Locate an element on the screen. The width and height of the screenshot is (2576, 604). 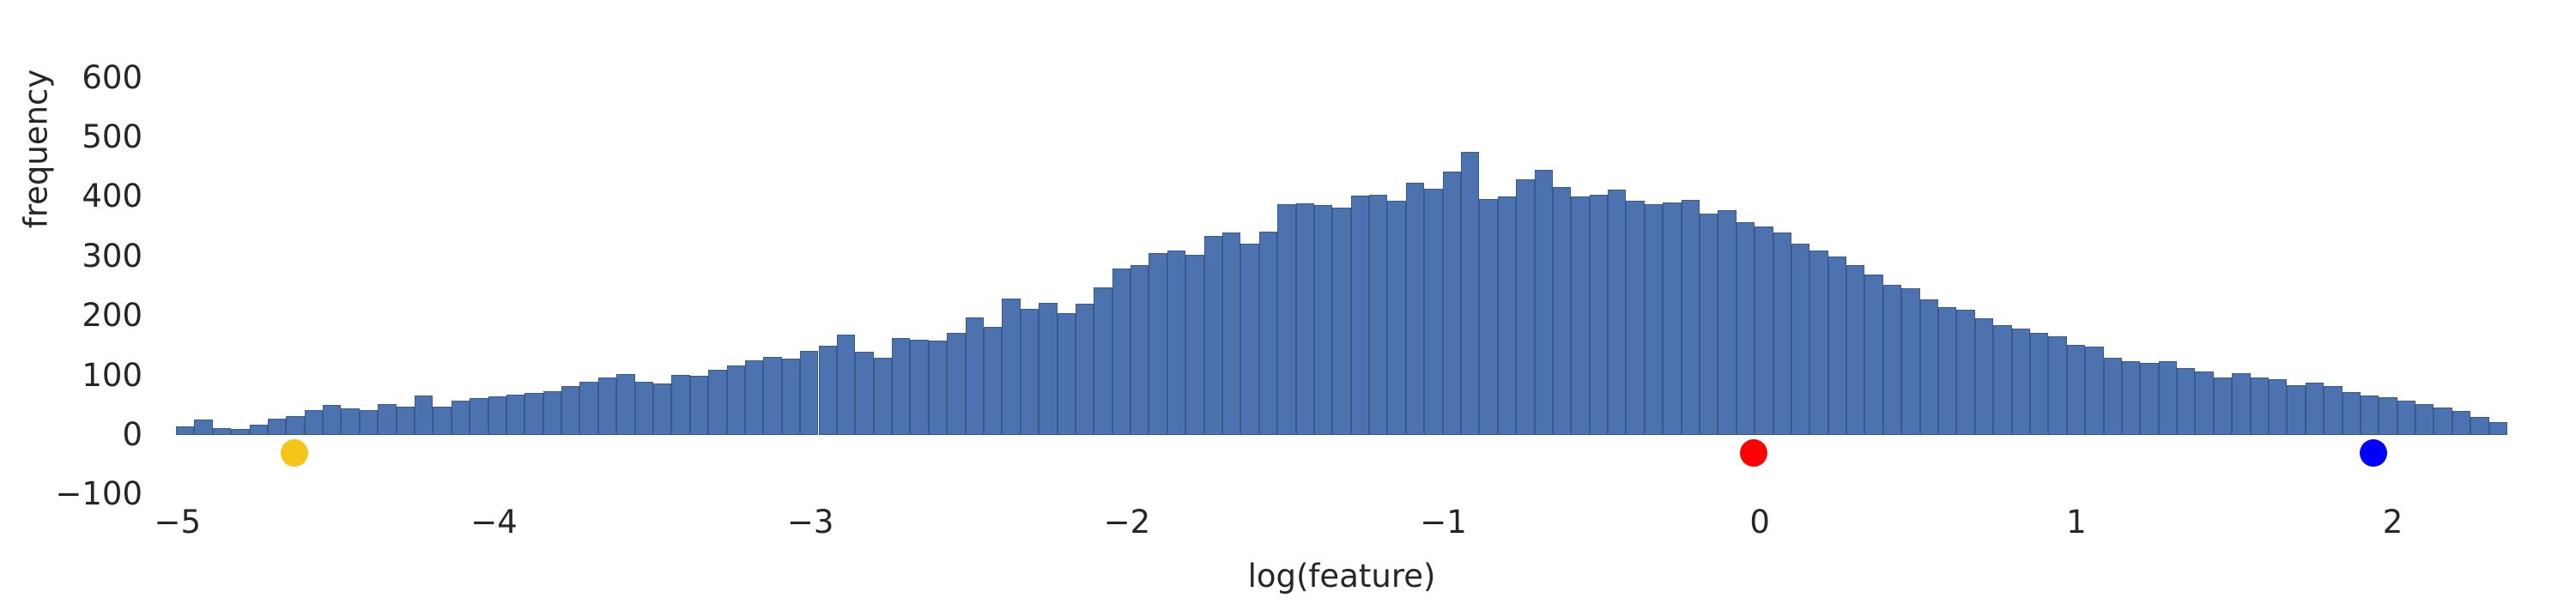
yellow-marker is located at coordinates (295, 452).